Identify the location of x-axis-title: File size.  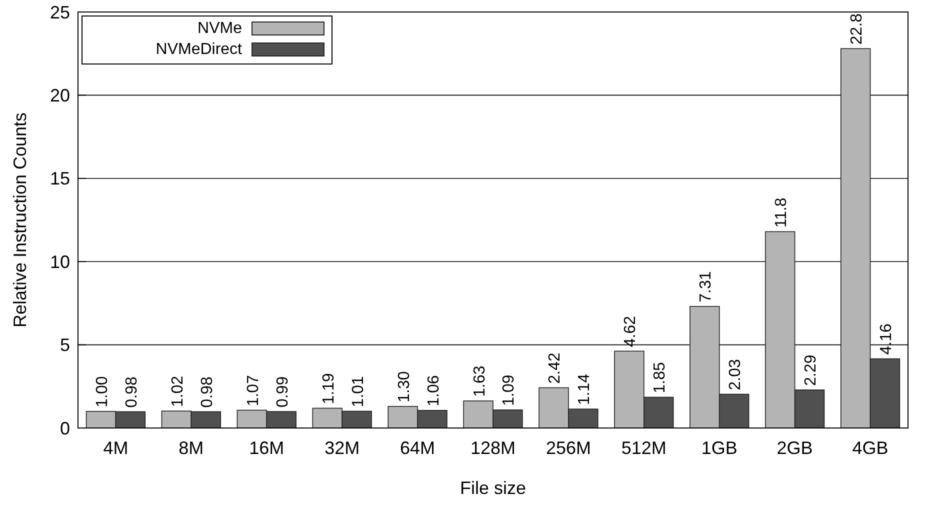
(493, 488).